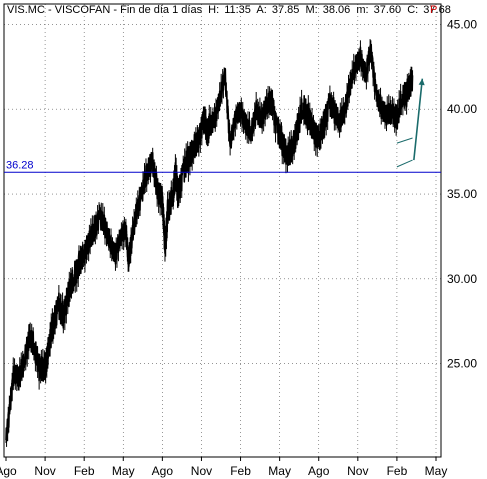 The width and height of the screenshot is (487, 479). Describe the element at coordinates (404, 140) in the screenshot. I see `channel-top-line` at that location.